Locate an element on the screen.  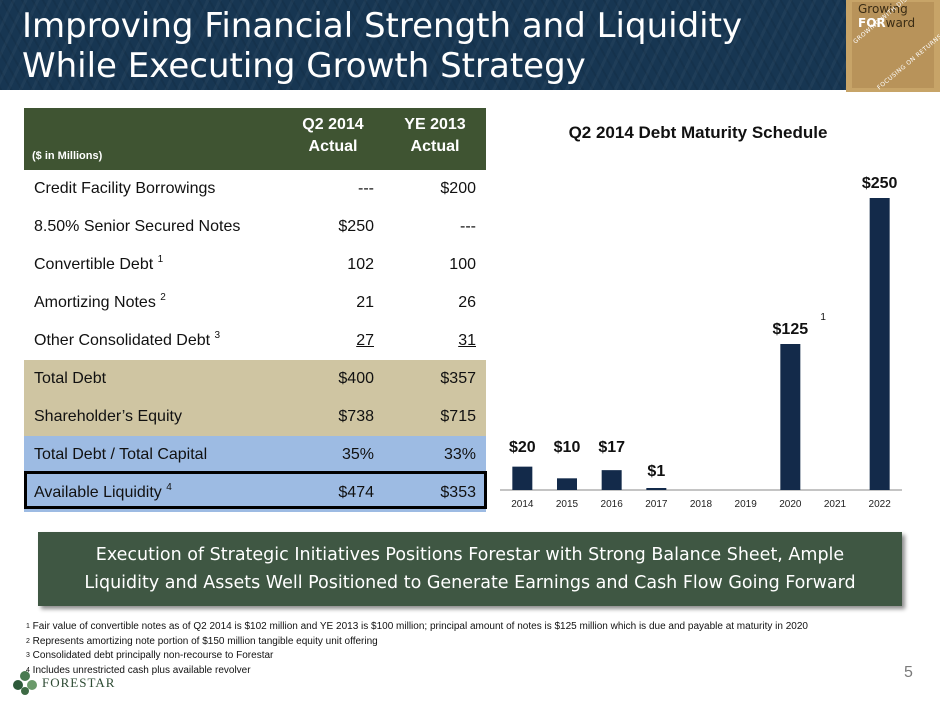
badge-inner is located at coordinates (893, 45).